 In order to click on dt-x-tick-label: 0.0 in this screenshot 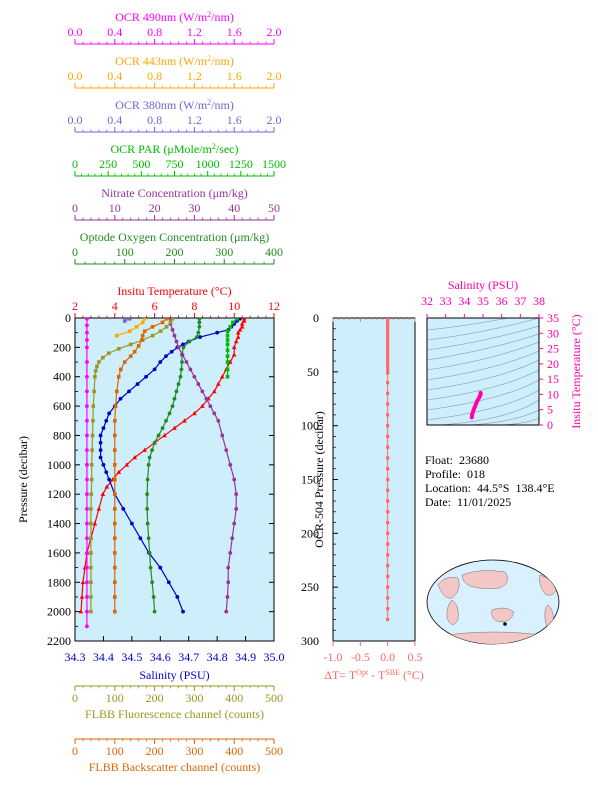, I will do `click(387, 657)`.